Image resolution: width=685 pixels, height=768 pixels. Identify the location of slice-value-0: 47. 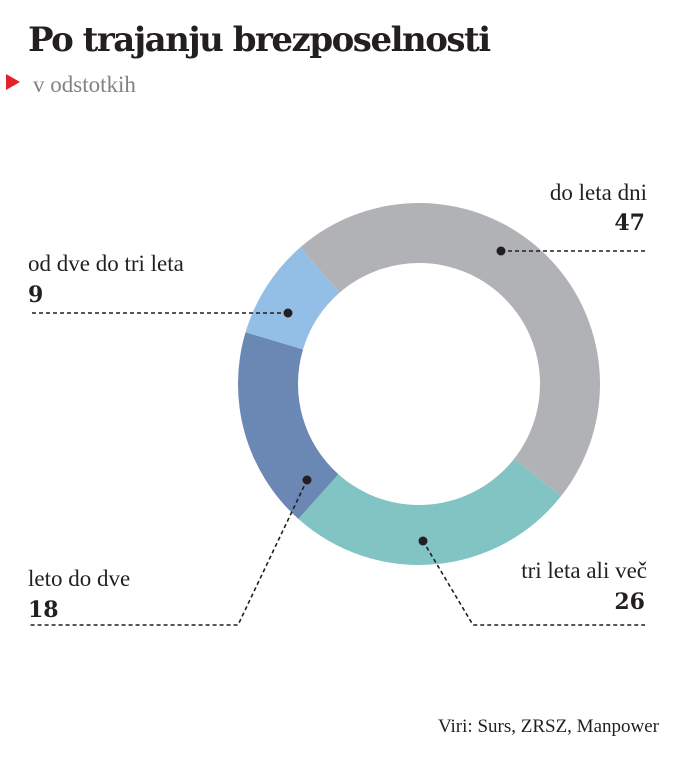
(629, 223).